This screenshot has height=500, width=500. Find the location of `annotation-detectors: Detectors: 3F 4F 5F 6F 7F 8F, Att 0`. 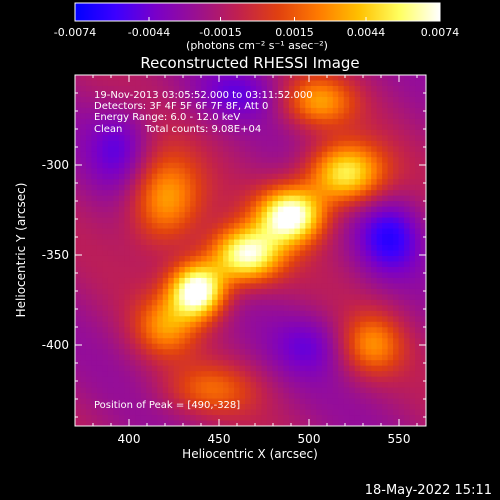

annotation-detectors: Detectors: 3F 4F 5F 6F 7F 8F, Att 0 is located at coordinates (181, 106).